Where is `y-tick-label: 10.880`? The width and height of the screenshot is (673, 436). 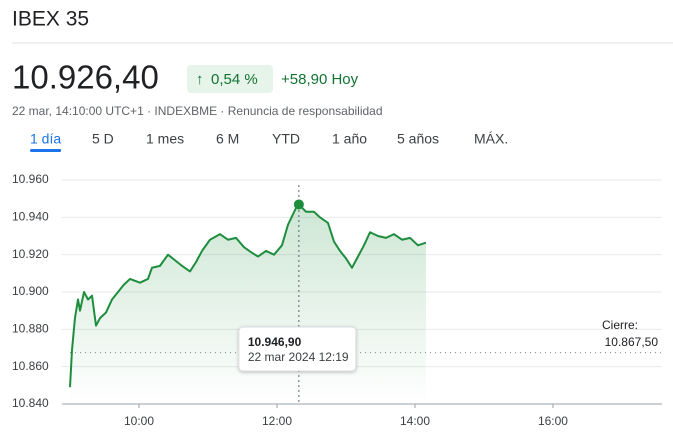
y-tick-label: 10.880 is located at coordinates (30, 329).